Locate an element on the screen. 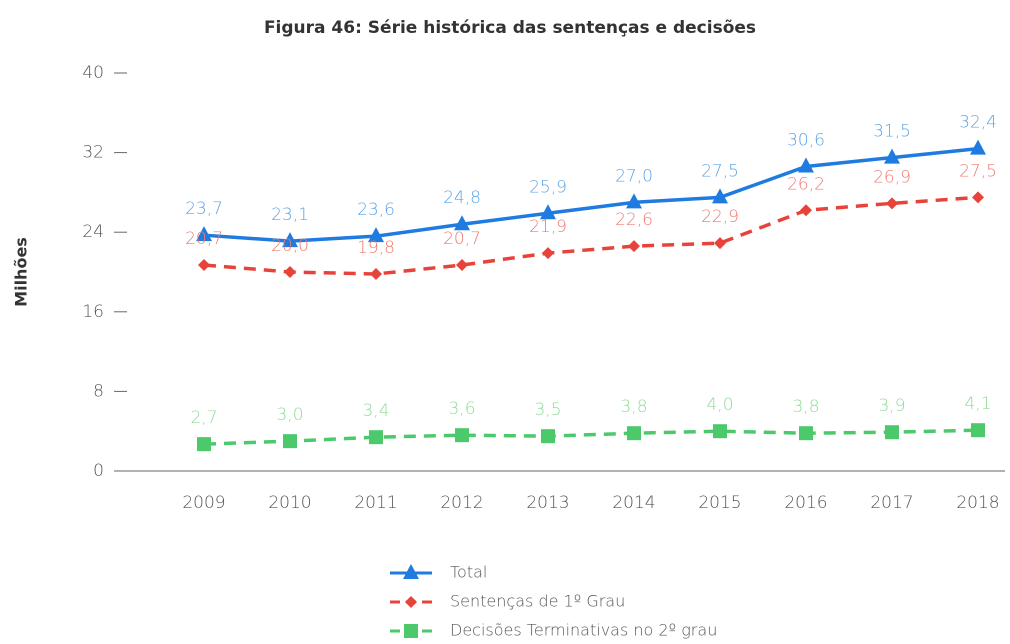  data-label: 3,0 is located at coordinates (289, 415).